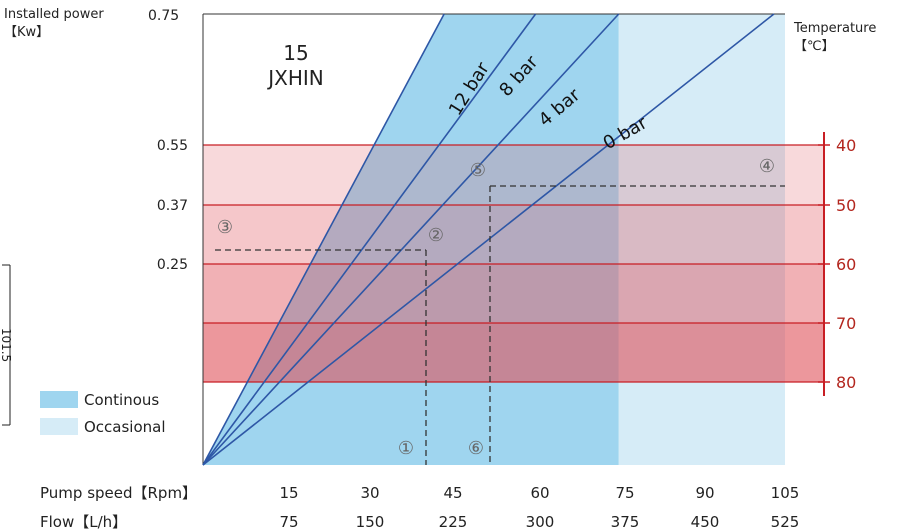 This screenshot has width=921, height=531. What do you see at coordinates (288, 522) in the screenshot?
I see `flow-tick-label: 75` at bounding box center [288, 522].